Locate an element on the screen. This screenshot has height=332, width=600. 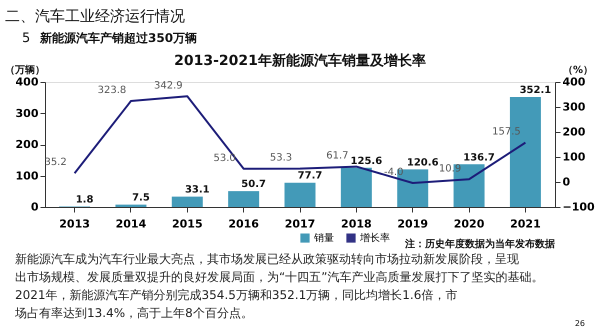
x-tick-label: 2021 is located at coordinates (525, 224).